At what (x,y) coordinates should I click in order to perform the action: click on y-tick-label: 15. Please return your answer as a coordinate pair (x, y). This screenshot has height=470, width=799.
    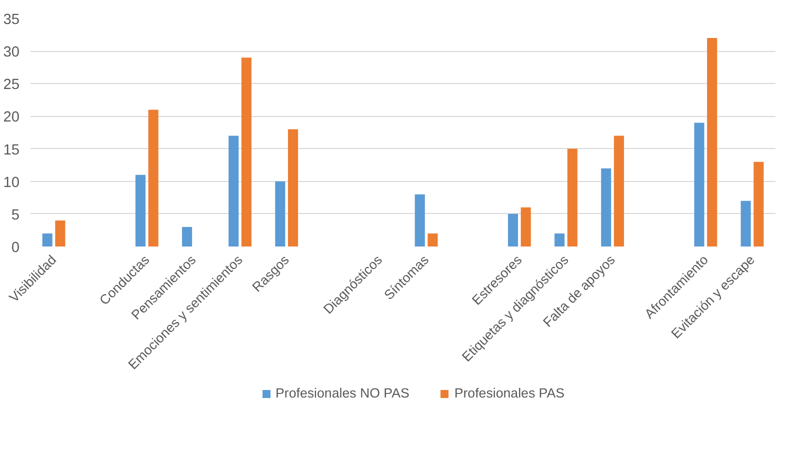
    Looking at the image, I should click on (11, 150).